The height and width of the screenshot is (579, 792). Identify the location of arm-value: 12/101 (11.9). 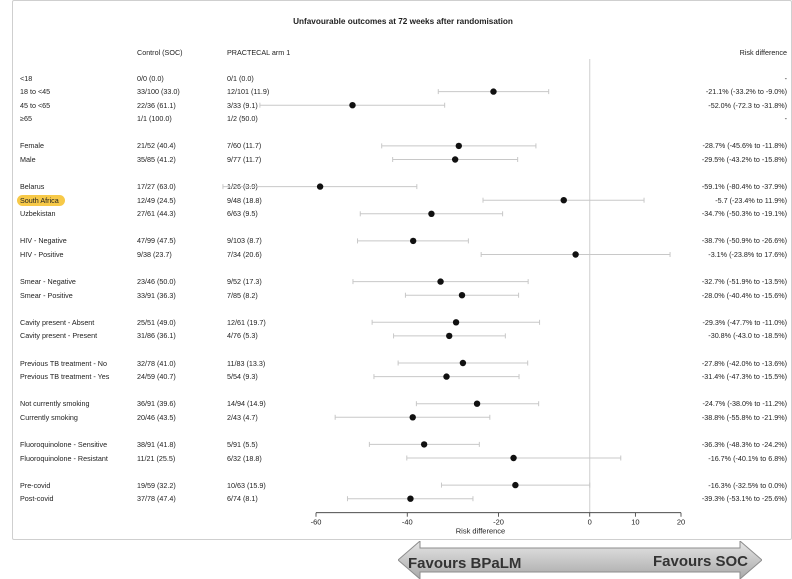
(248, 92).